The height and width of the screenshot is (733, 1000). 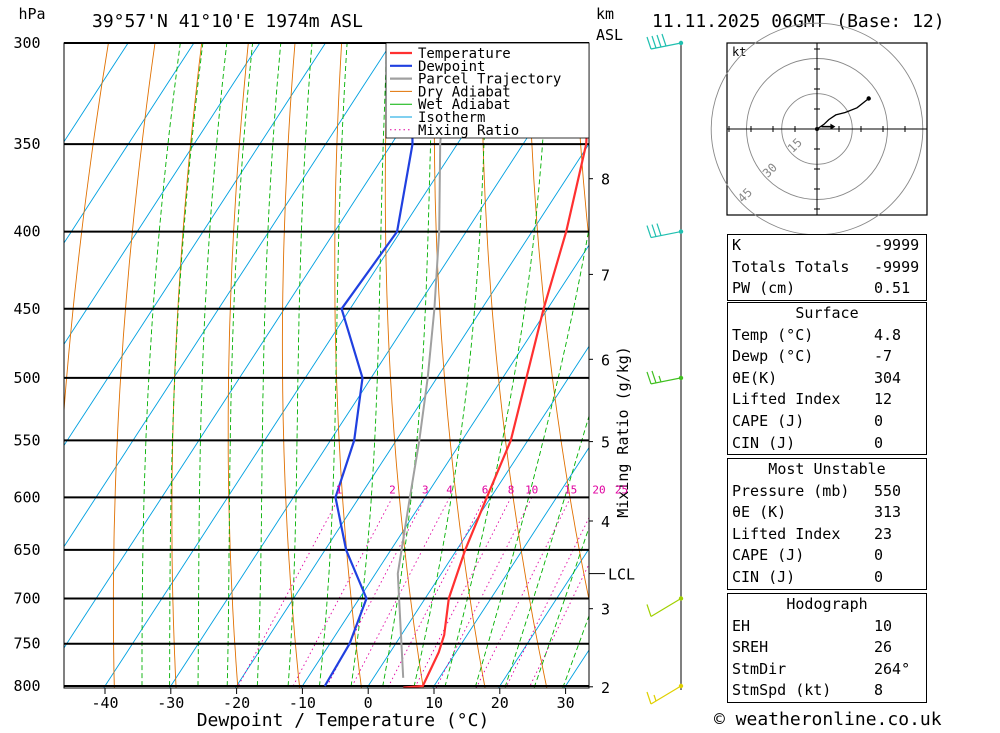 What do you see at coordinates (897, 245) in the screenshot?
I see `index-value: -9999` at bounding box center [897, 245].